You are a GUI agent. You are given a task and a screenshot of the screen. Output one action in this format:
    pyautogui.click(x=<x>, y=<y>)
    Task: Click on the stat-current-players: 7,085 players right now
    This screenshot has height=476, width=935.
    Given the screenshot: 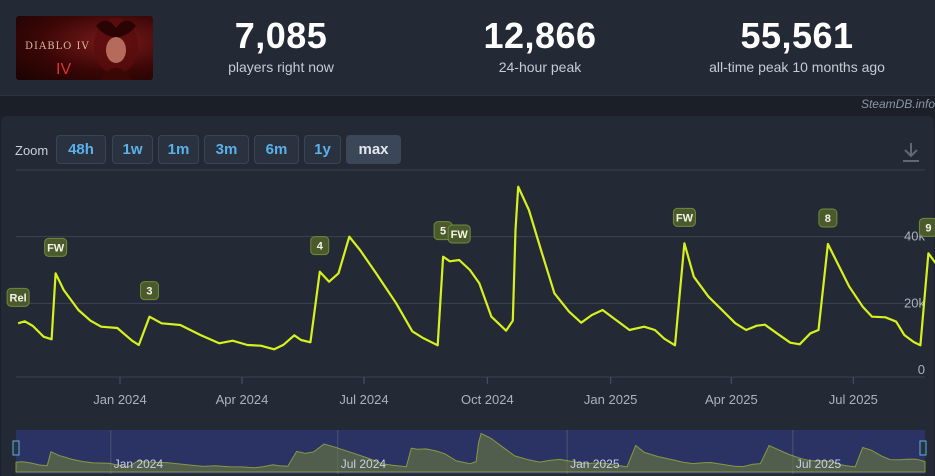 What is the action you would take?
    pyautogui.click(x=281, y=45)
    